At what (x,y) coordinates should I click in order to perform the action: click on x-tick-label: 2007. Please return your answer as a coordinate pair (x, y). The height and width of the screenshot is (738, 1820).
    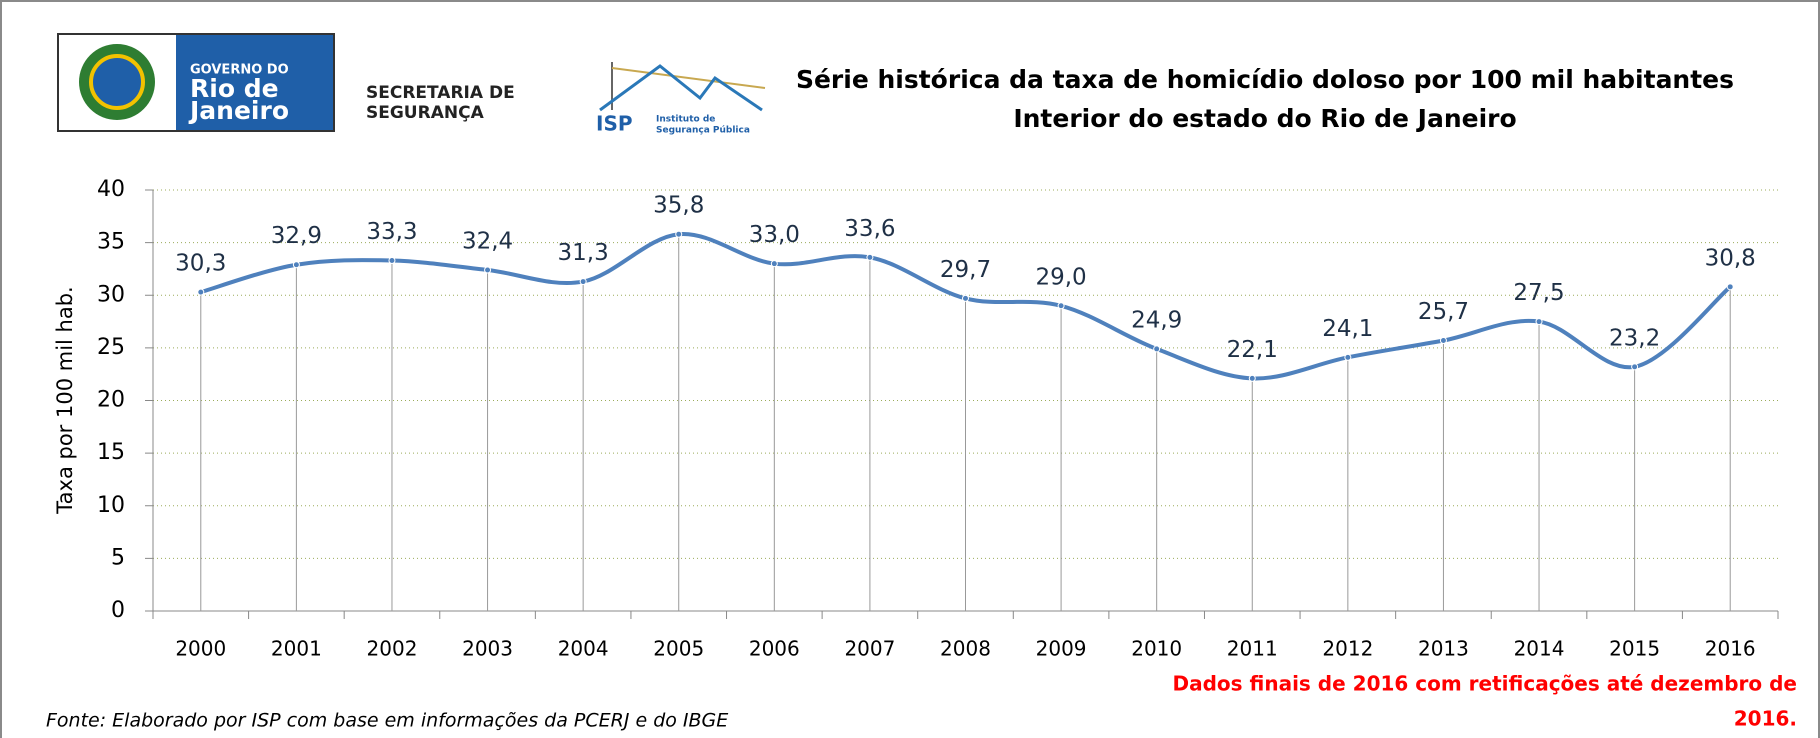
    Looking at the image, I should click on (869, 649).